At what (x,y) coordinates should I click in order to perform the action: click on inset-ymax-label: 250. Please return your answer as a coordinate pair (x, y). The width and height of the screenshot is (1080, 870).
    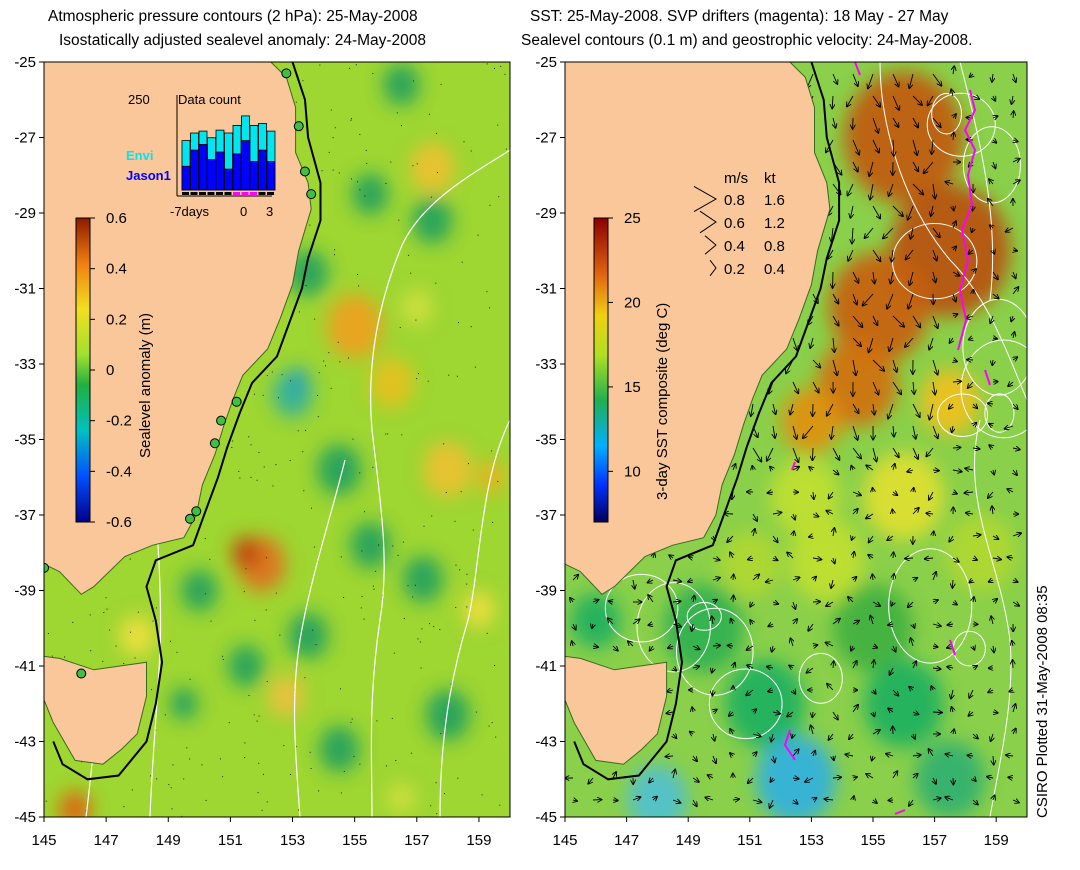
    Looking at the image, I should click on (139, 99).